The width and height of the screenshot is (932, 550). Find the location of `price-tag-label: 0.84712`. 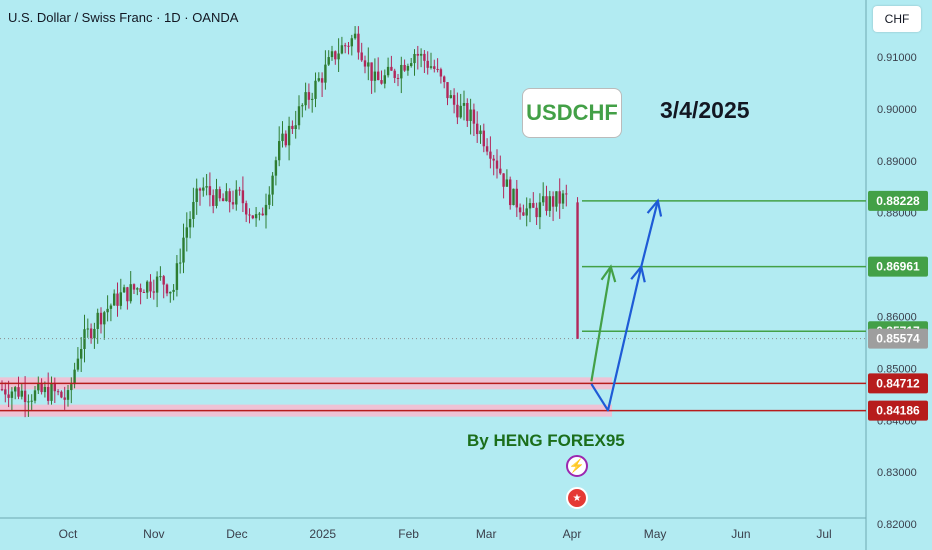

price-tag-label: 0.84712 is located at coordinates (898, 383).